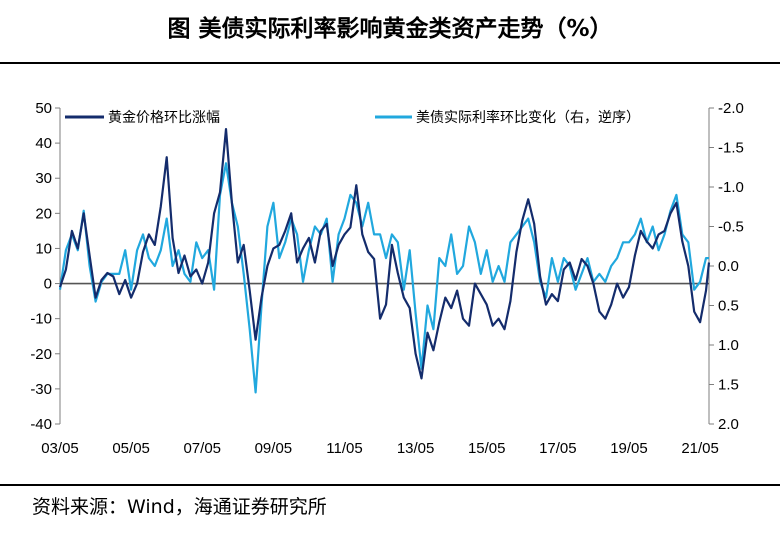 The width and height of the screenshot is (780, 543). Describe the element at coordinates (179, 507) in the screenshot. I see `source-note: 资料来源：Wind，海通证券研究所` at that location.